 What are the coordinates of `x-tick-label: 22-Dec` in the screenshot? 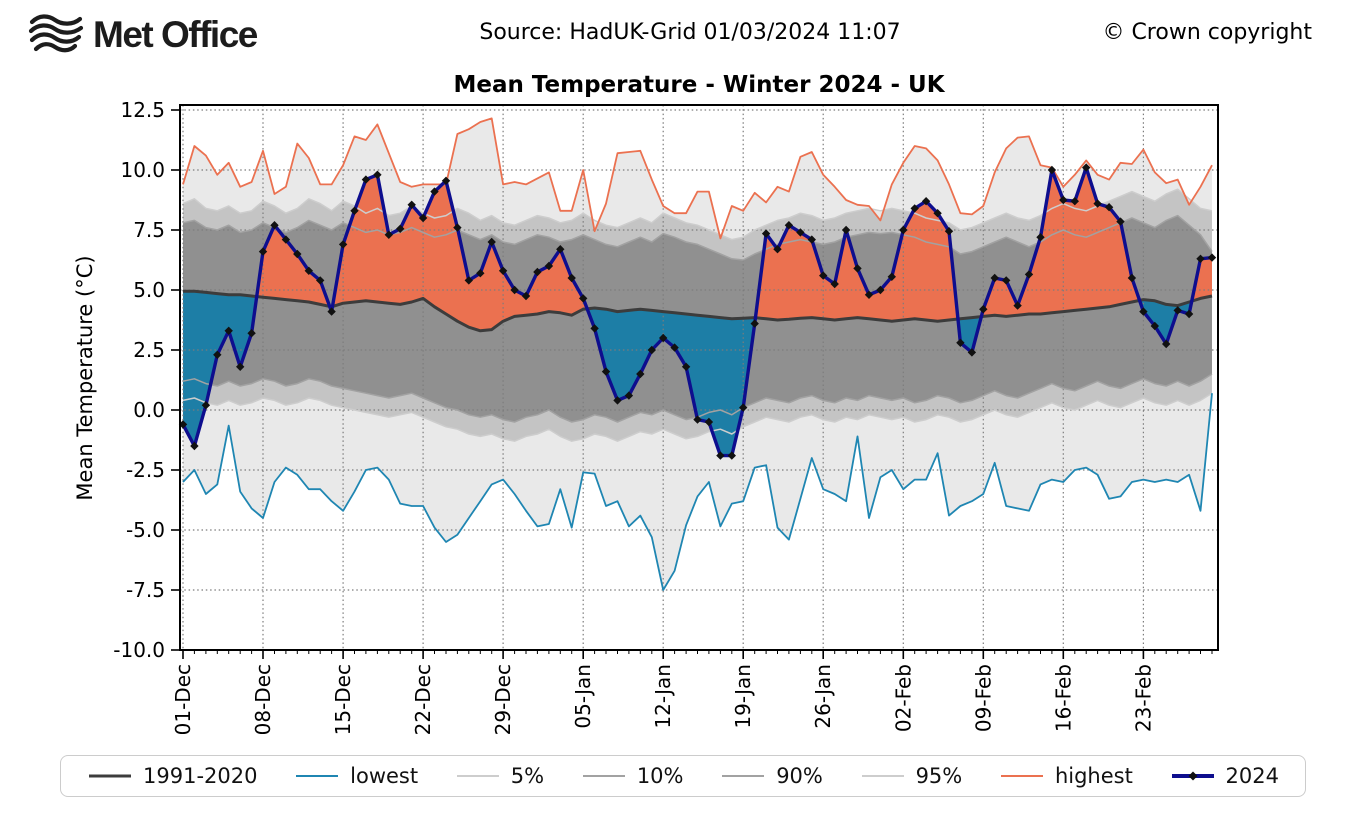 It's located at (423, 699).